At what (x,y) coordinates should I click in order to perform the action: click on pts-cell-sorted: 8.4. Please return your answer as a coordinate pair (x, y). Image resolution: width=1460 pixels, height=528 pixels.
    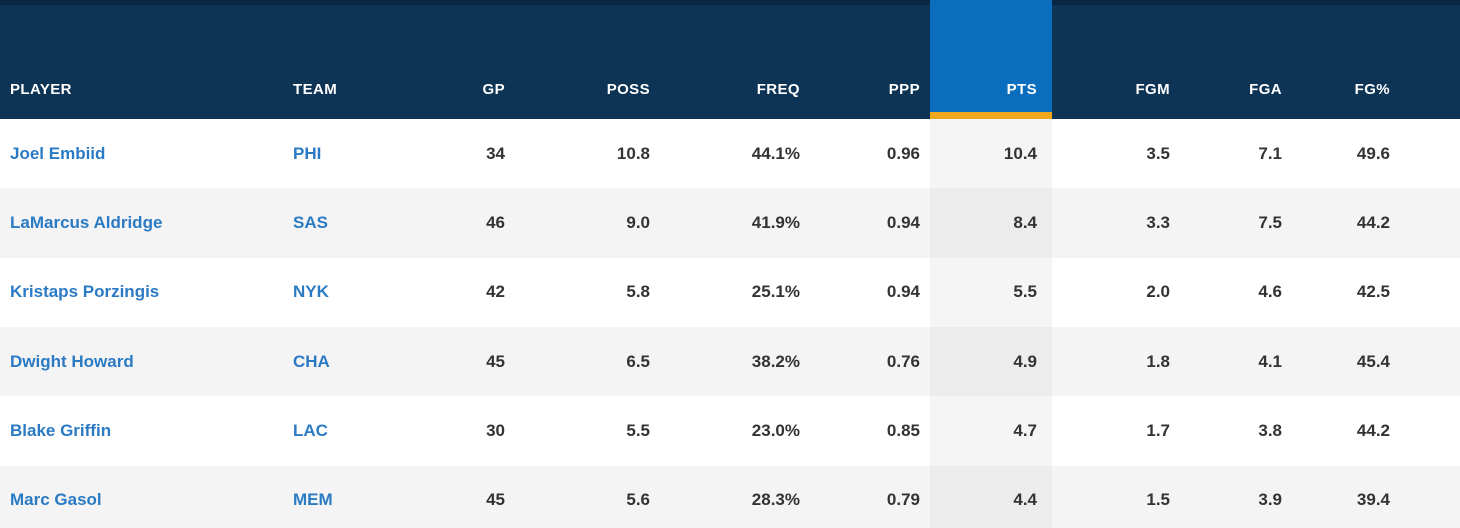
    Looking at the image, I should click on (991, 223).